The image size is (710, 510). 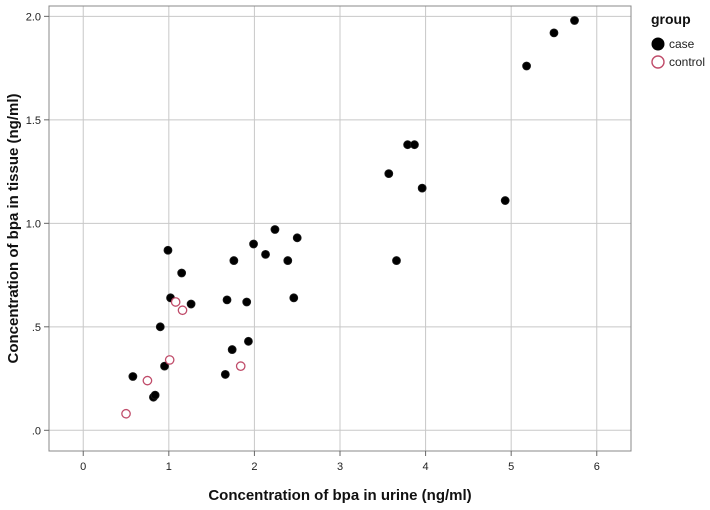 I want to click on legend: group case control, so click(x=678, y=40).